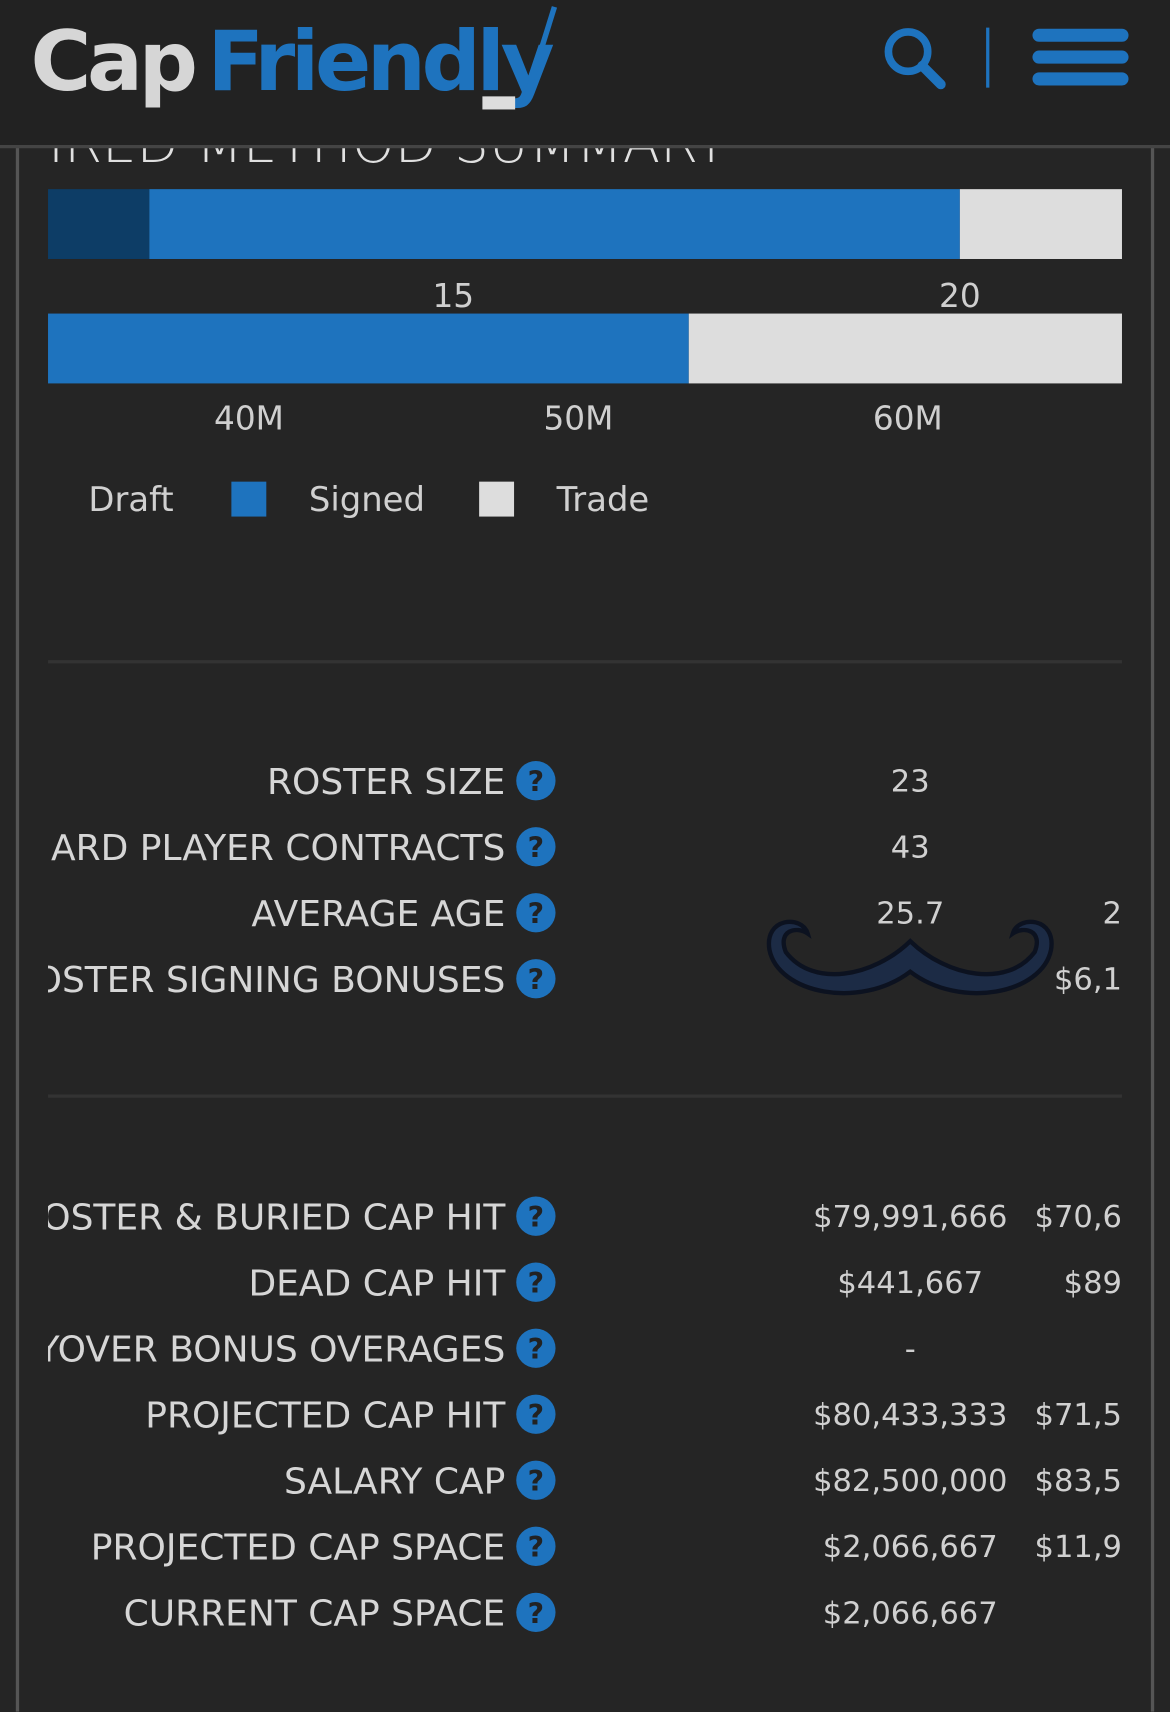  I want to click on legend-label: Draft, so click(130, 499).